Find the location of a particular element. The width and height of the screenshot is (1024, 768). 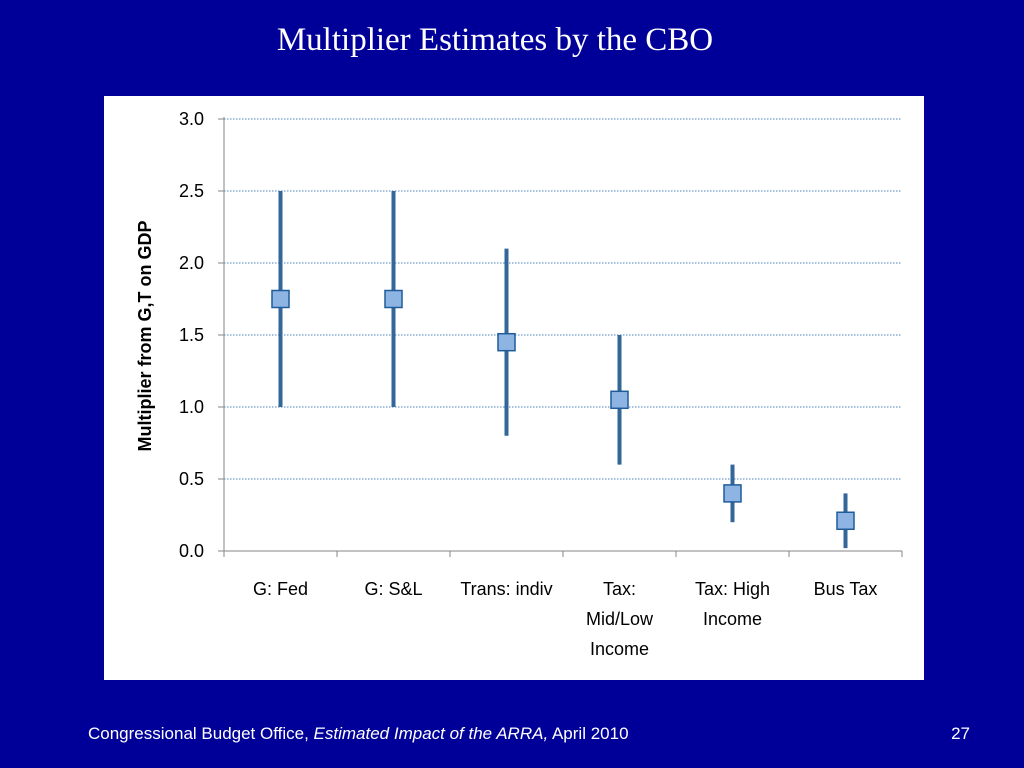

x-category-label: G: S&L is located at coordinates (393, 589).